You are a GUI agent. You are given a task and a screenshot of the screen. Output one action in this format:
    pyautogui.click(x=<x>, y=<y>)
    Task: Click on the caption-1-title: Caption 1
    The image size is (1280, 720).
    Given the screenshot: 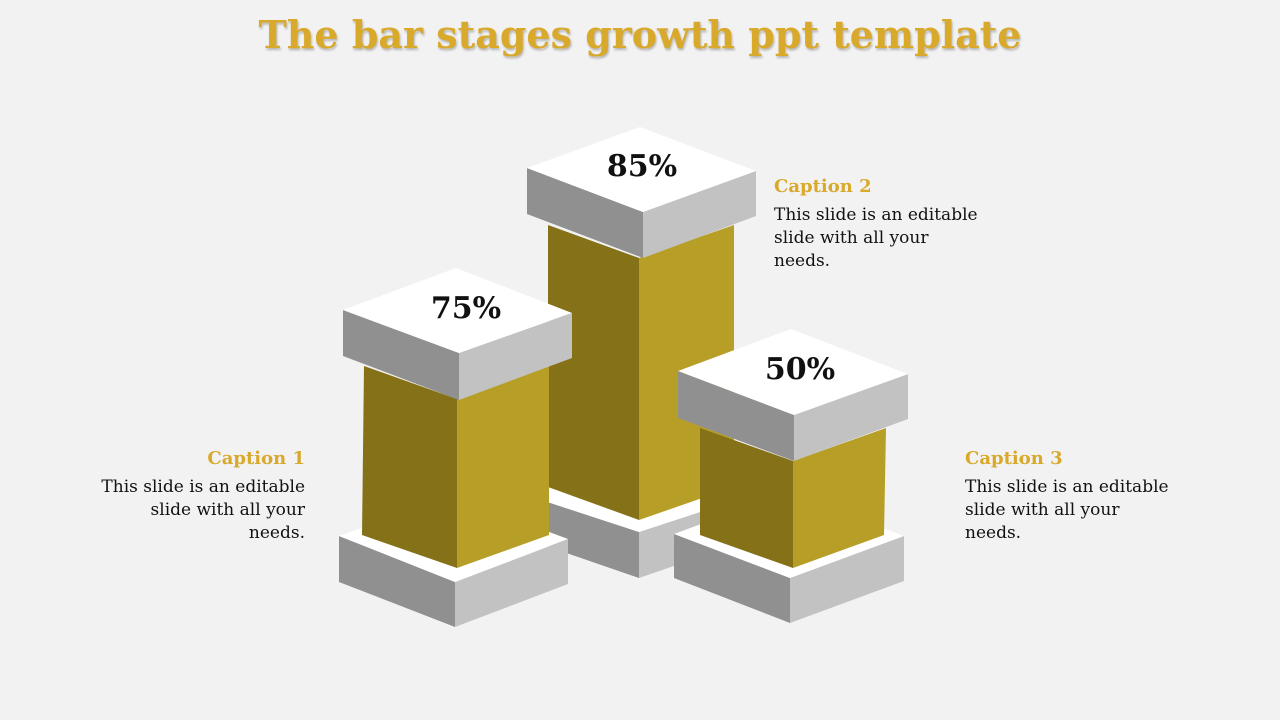 What is the action you would take?
    pyautogui.click(x=256, y=458)
    